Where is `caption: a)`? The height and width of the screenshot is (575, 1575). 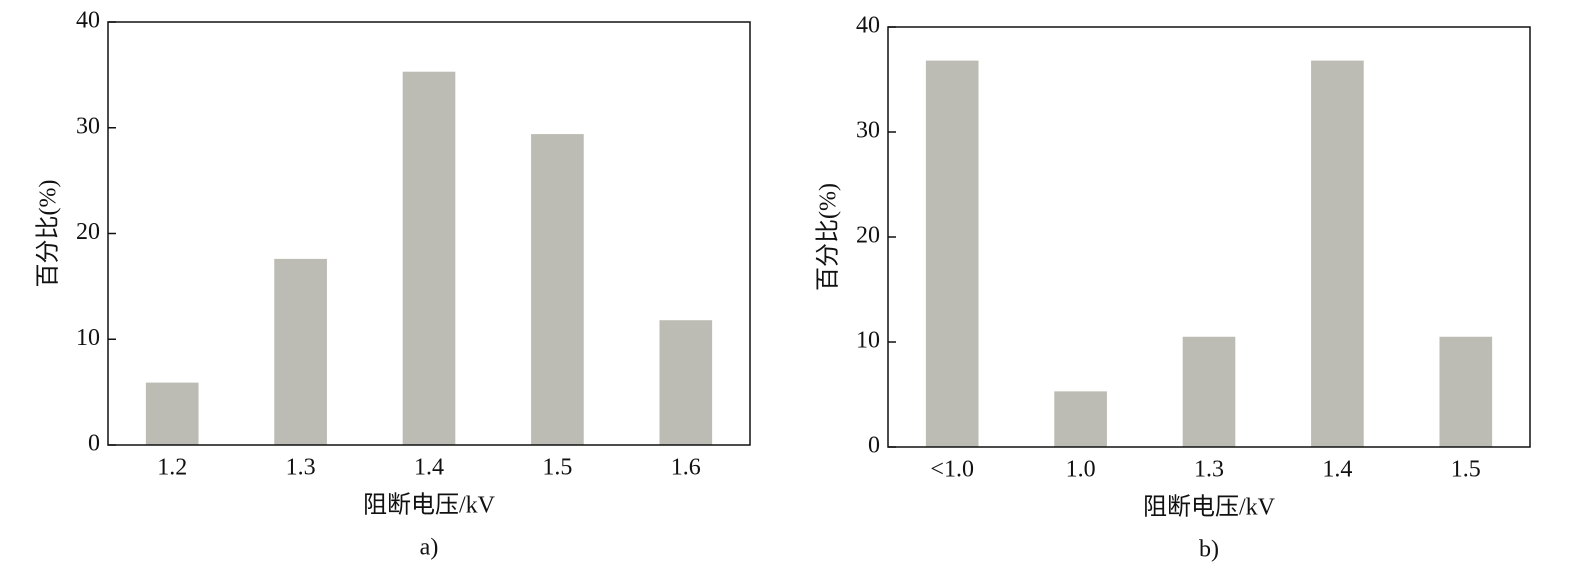 caption: a) is located at coordinates (429, 548).